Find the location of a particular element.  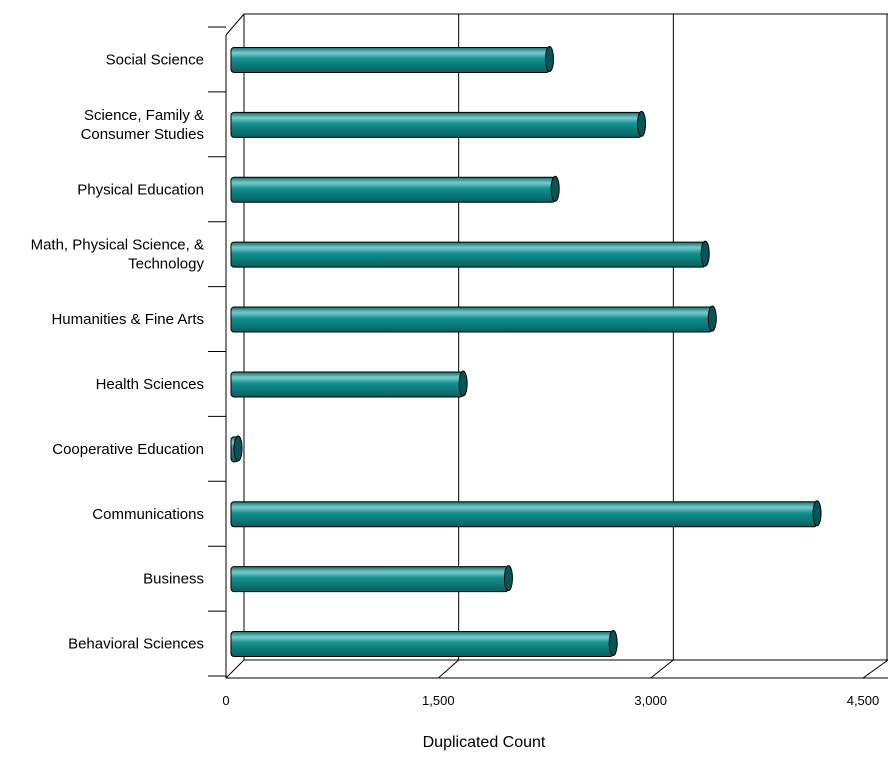

category-label-1: Science, Family & Consumer Studies is located at coordinates (142, 125).